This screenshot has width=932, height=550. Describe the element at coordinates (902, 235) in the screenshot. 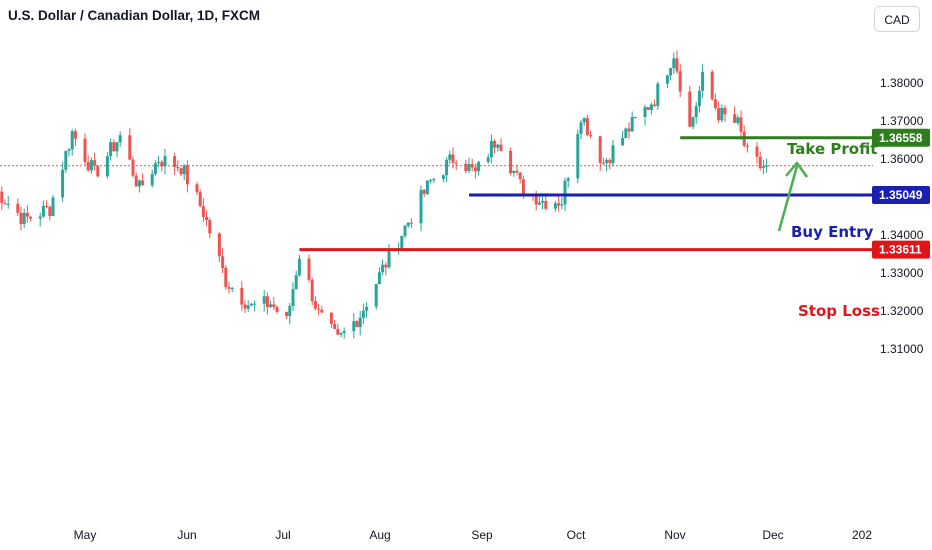

I see `y-tick-label: 1.34000` at that location.